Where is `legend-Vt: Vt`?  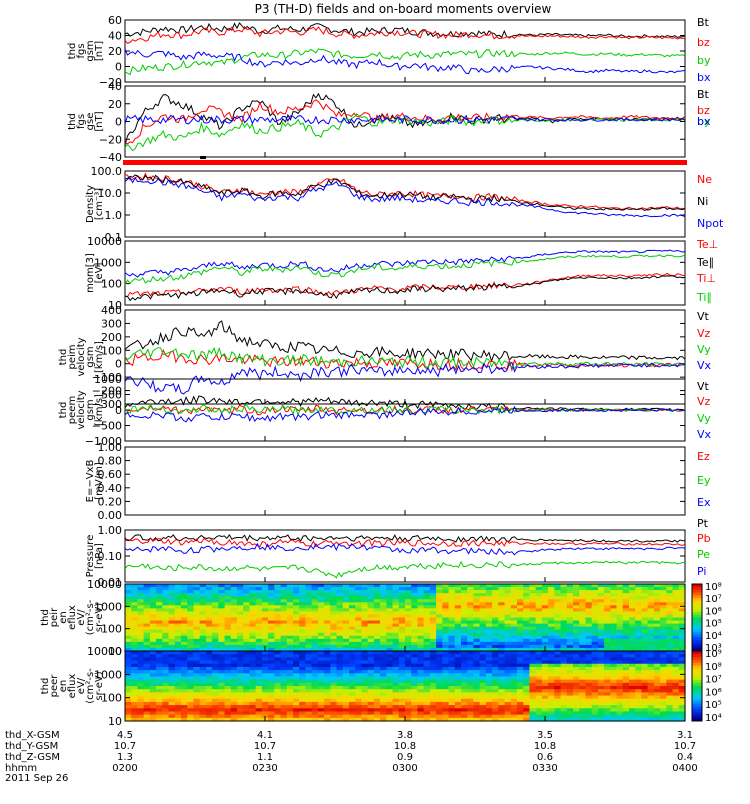
legend-Vt: Vt is located at coordinates (703, 386).